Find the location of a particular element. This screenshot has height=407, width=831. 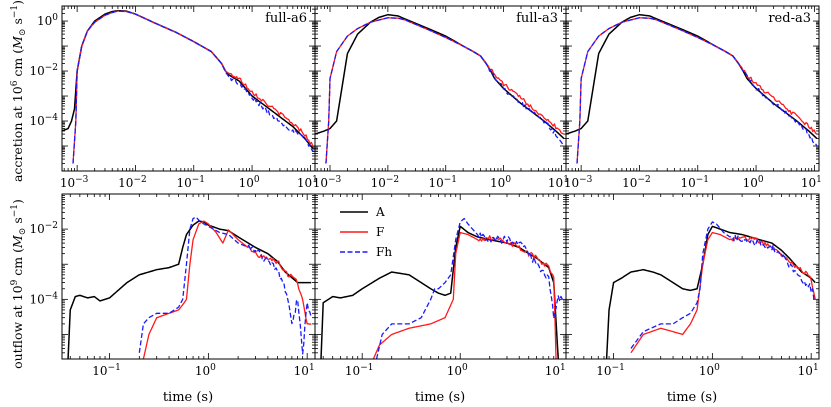

xlabel-time-right: time (s) is located at coordinates (692, 397).